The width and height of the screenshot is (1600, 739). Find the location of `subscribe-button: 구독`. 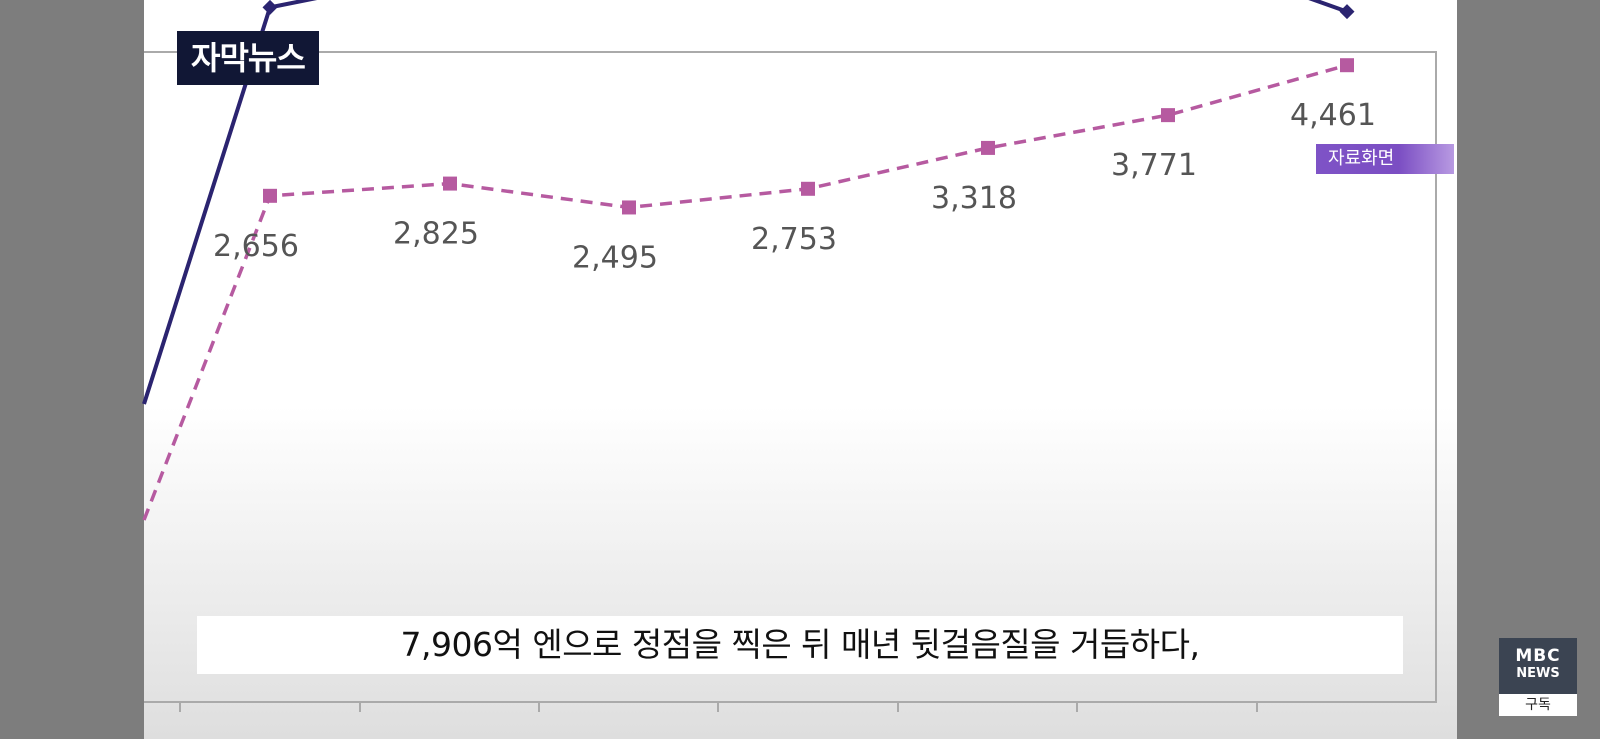

subscribe-button: 구독 is located at coordinates (1538, 705).